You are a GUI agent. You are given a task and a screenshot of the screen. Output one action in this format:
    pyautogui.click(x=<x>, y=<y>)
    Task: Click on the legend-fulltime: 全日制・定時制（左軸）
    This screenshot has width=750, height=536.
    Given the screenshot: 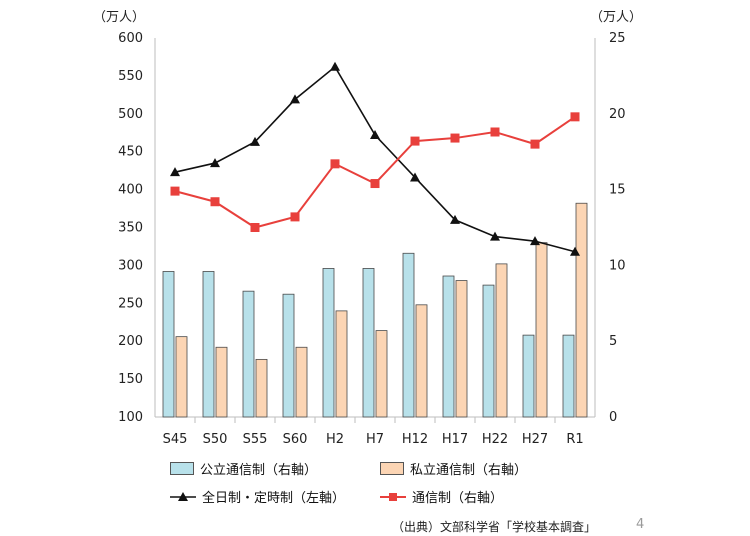 What is the action you would take?
    pyautogui.click(x=257, y=496)
    